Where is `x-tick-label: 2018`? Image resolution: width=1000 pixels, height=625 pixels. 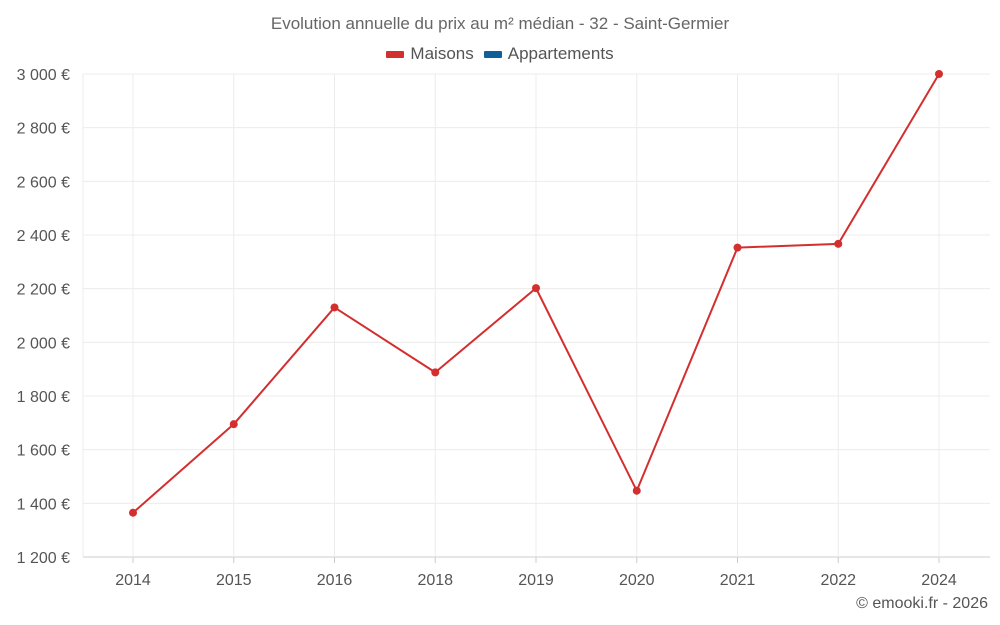 x-tick-label: 2018 is located at coordinates (435, 580).